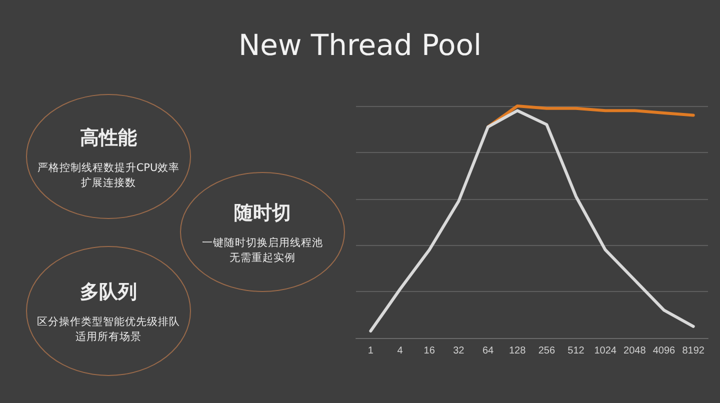  Describe the element at coordinates (371, 351) in the screenshot. I see `x-tick-label: 1` at that location.